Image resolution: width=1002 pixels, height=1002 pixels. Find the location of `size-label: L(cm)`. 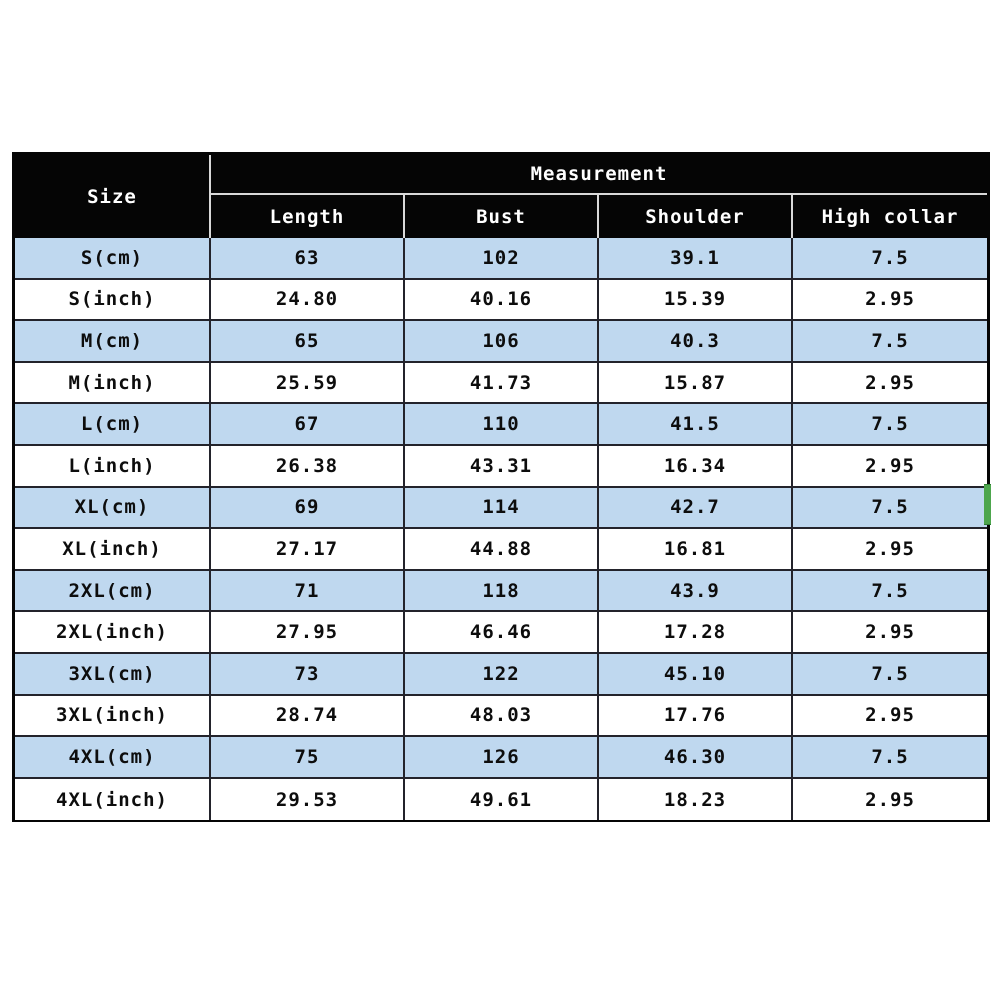

size-label: L(cm) is located at coordinates (113, 425).